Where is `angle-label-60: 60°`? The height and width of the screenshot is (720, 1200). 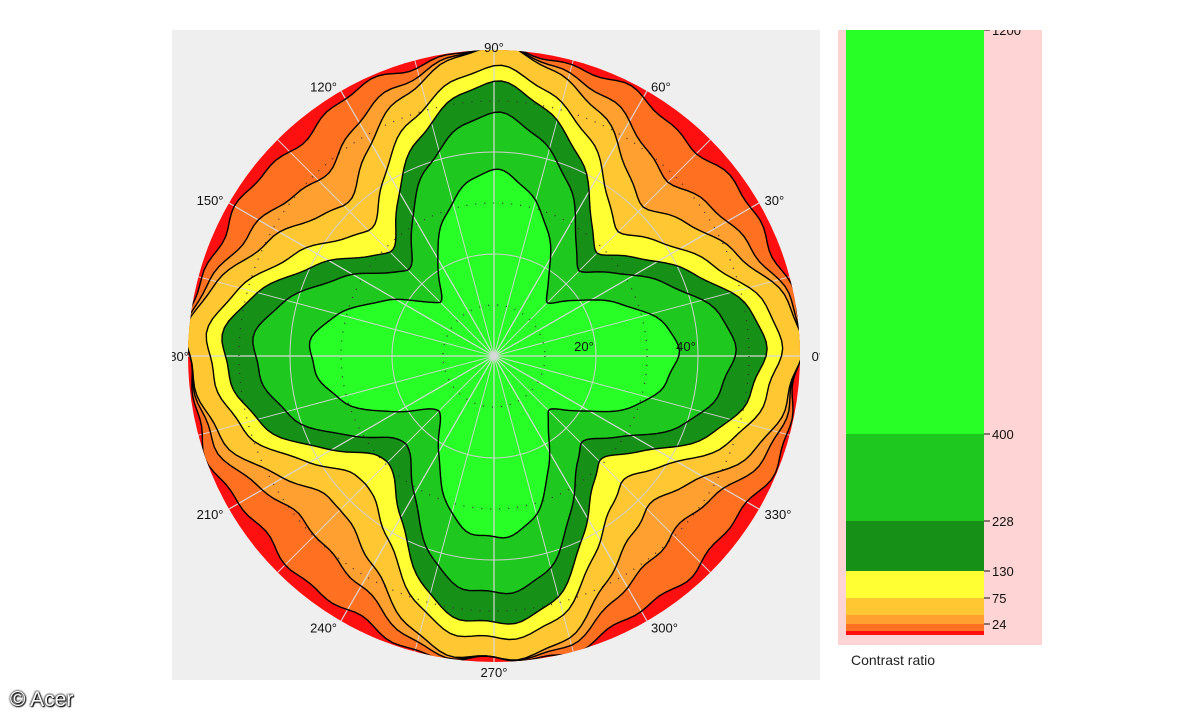 angle-label-60: 60° is located at coordinates (661, 87).